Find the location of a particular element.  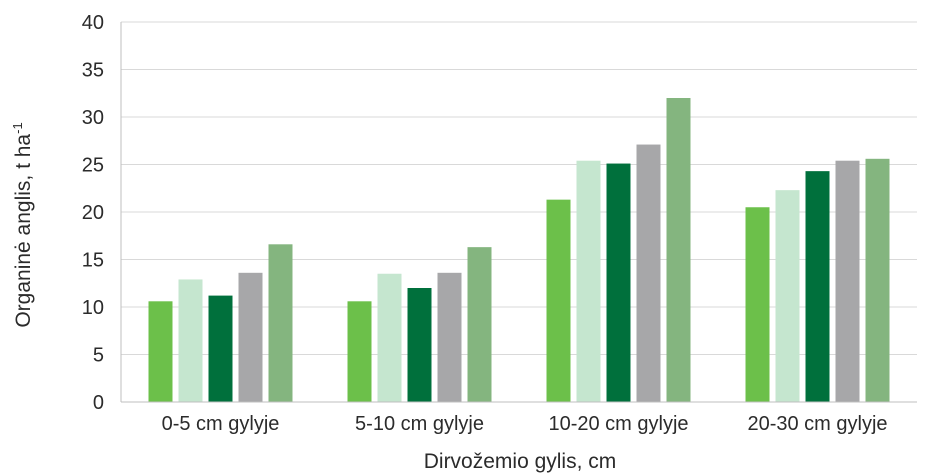

y-tick-label: 35 is located at coordinates (93, 71).